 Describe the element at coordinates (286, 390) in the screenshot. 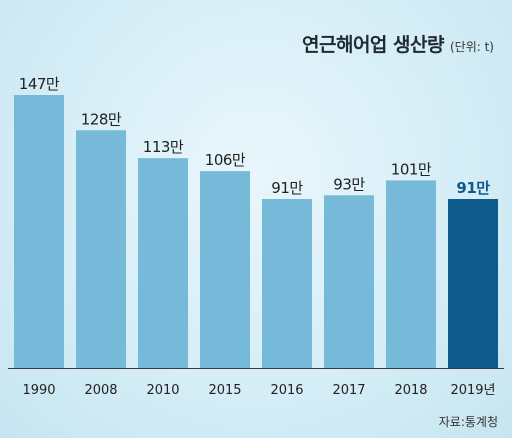

I see `x-tick-label-2016: 2016` at that location.